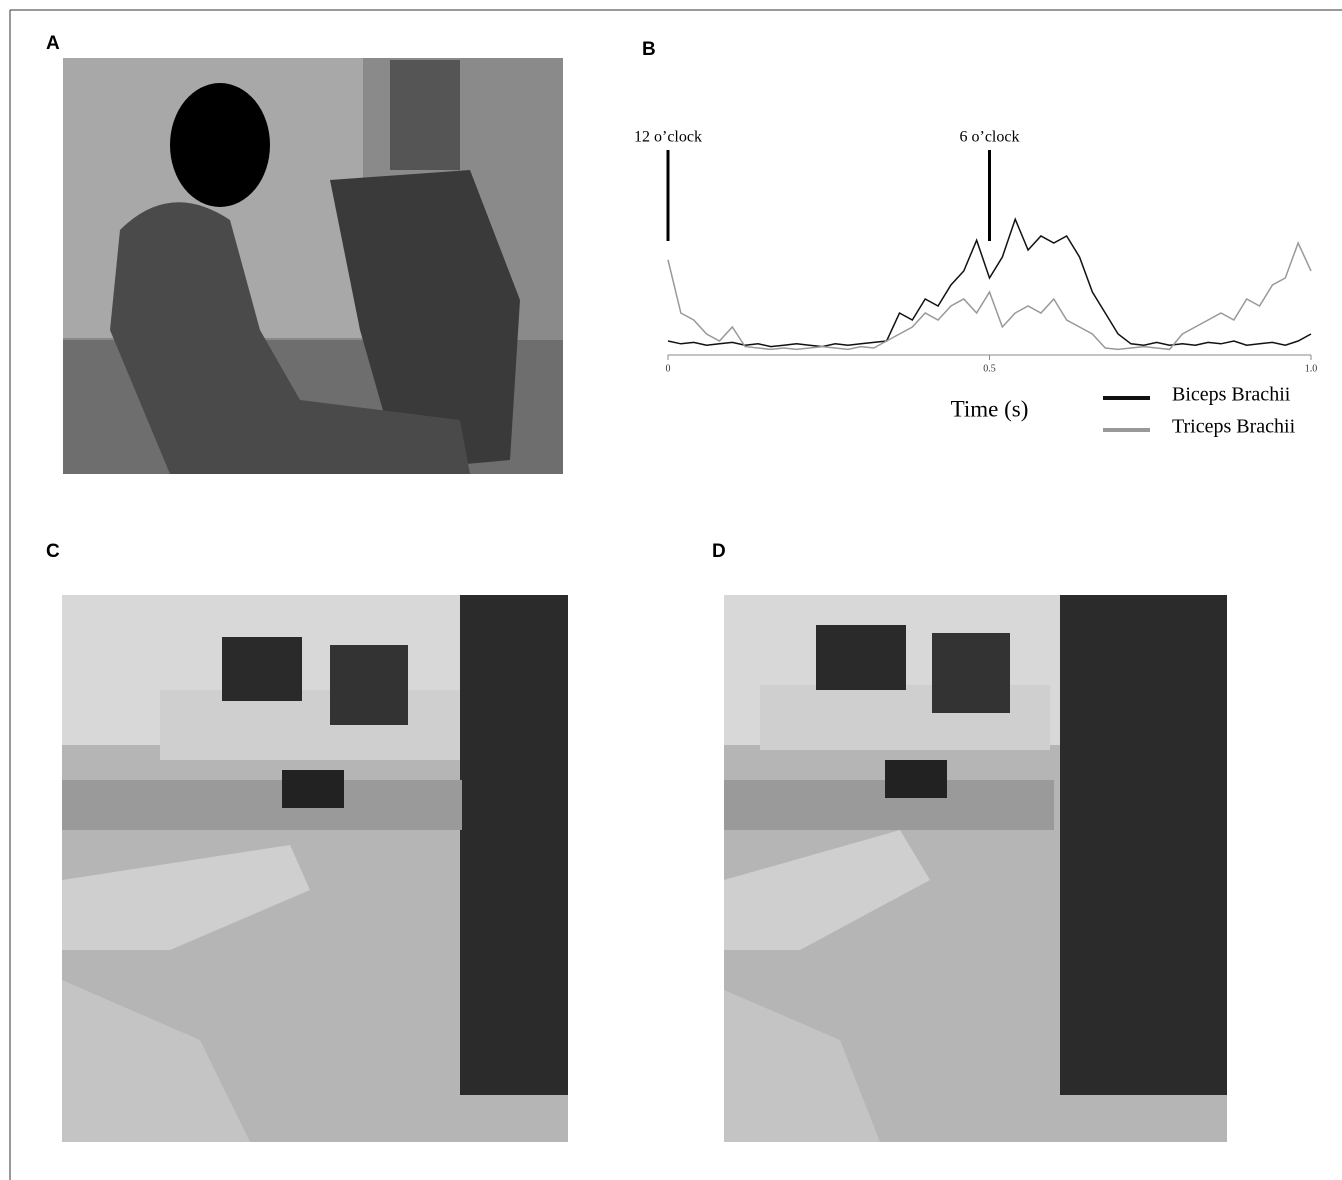 The height and width of the screenshot is (1180, 1342). Describe the element at coordinates (990, 408) in the screenshot. I see `x-axis-label: Time (s)` at that location.